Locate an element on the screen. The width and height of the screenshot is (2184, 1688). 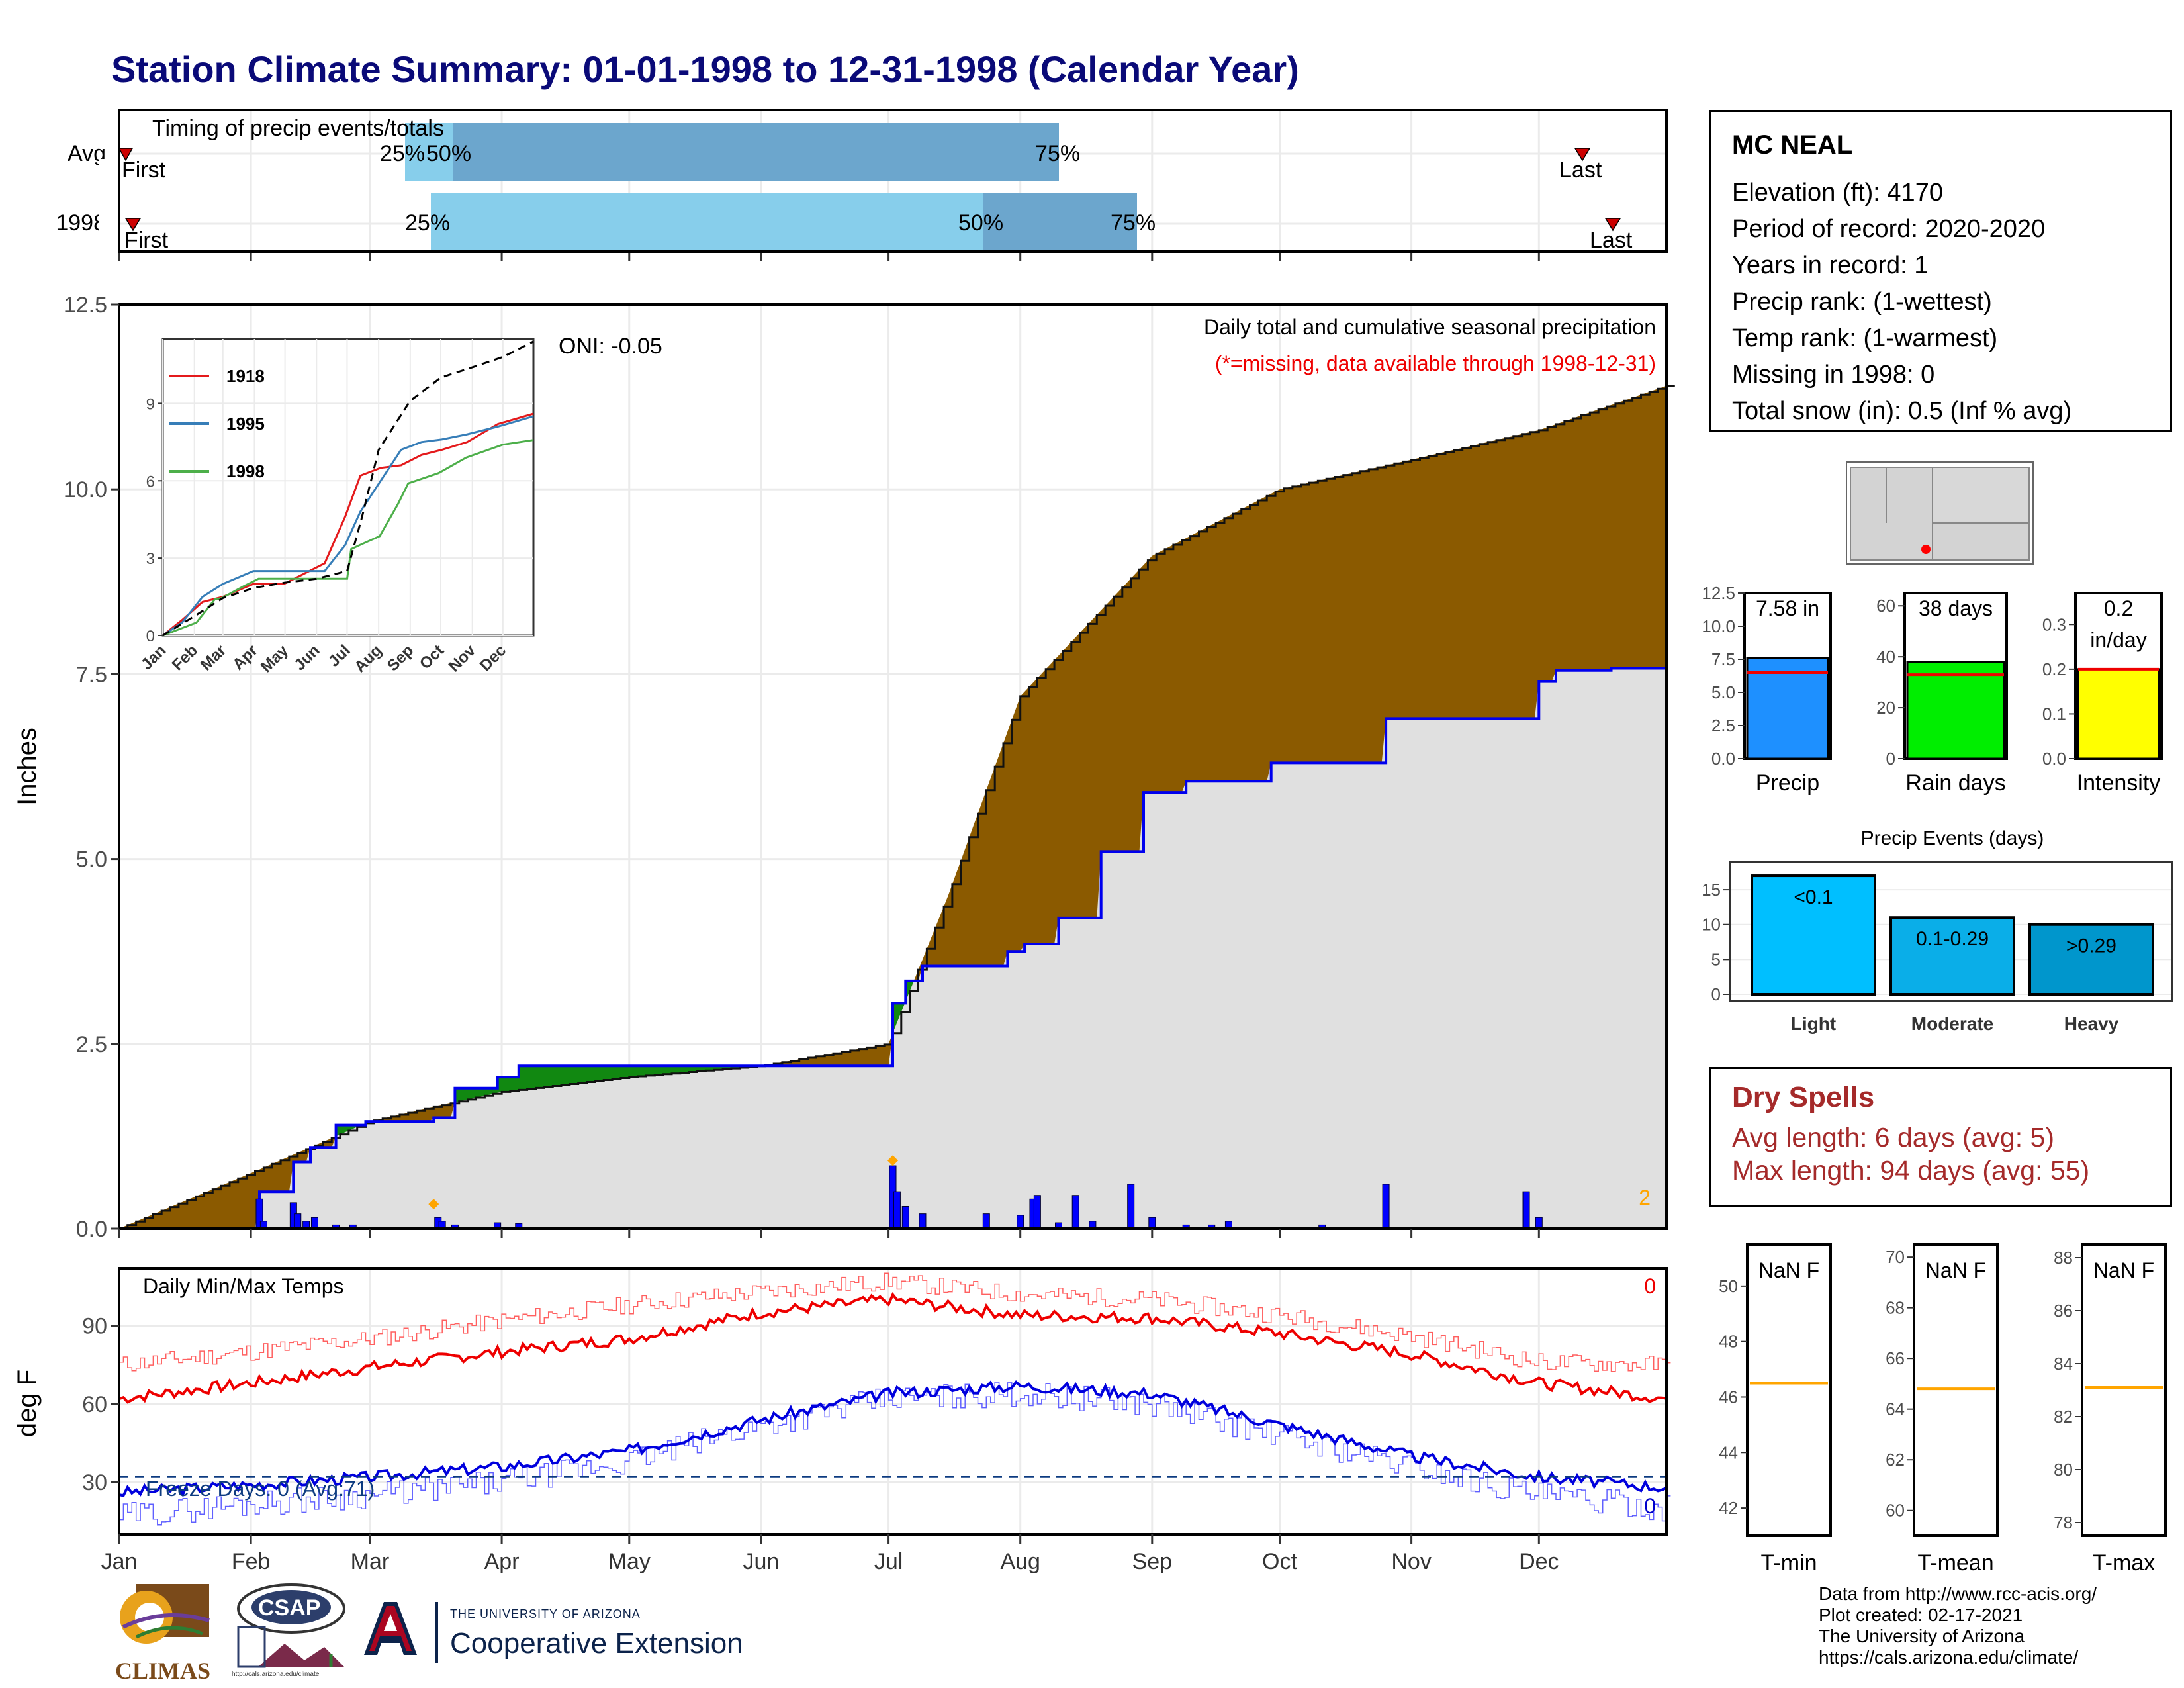
month-label: Nov is located at coordinates (1411, 1561).